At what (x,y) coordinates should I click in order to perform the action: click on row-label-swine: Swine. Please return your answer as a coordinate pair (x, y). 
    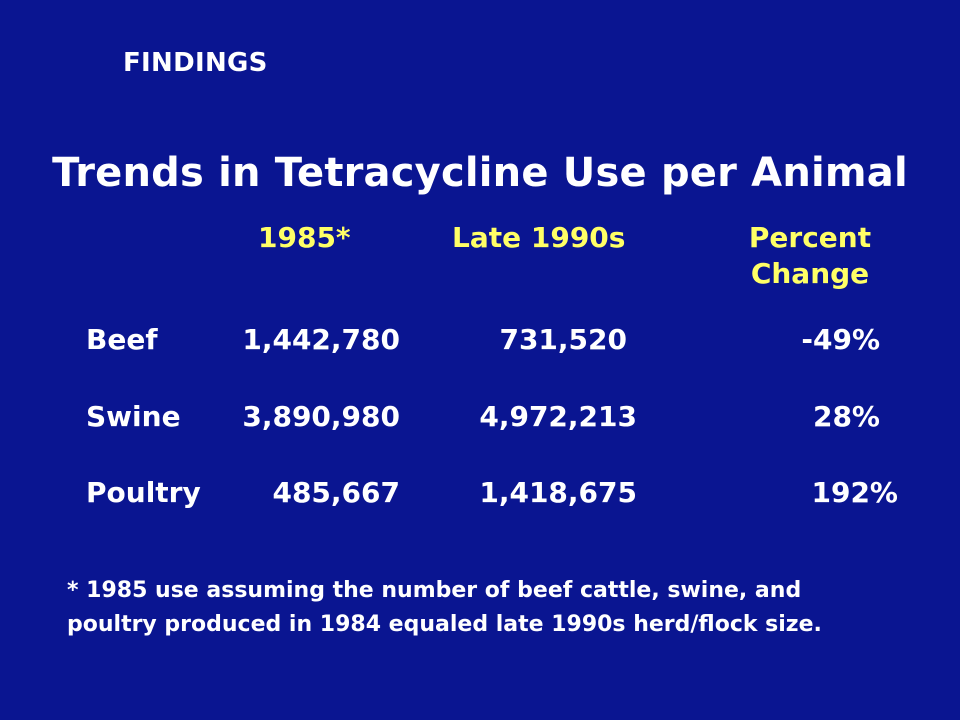
    Looking at the image, I should click on (133, 416).